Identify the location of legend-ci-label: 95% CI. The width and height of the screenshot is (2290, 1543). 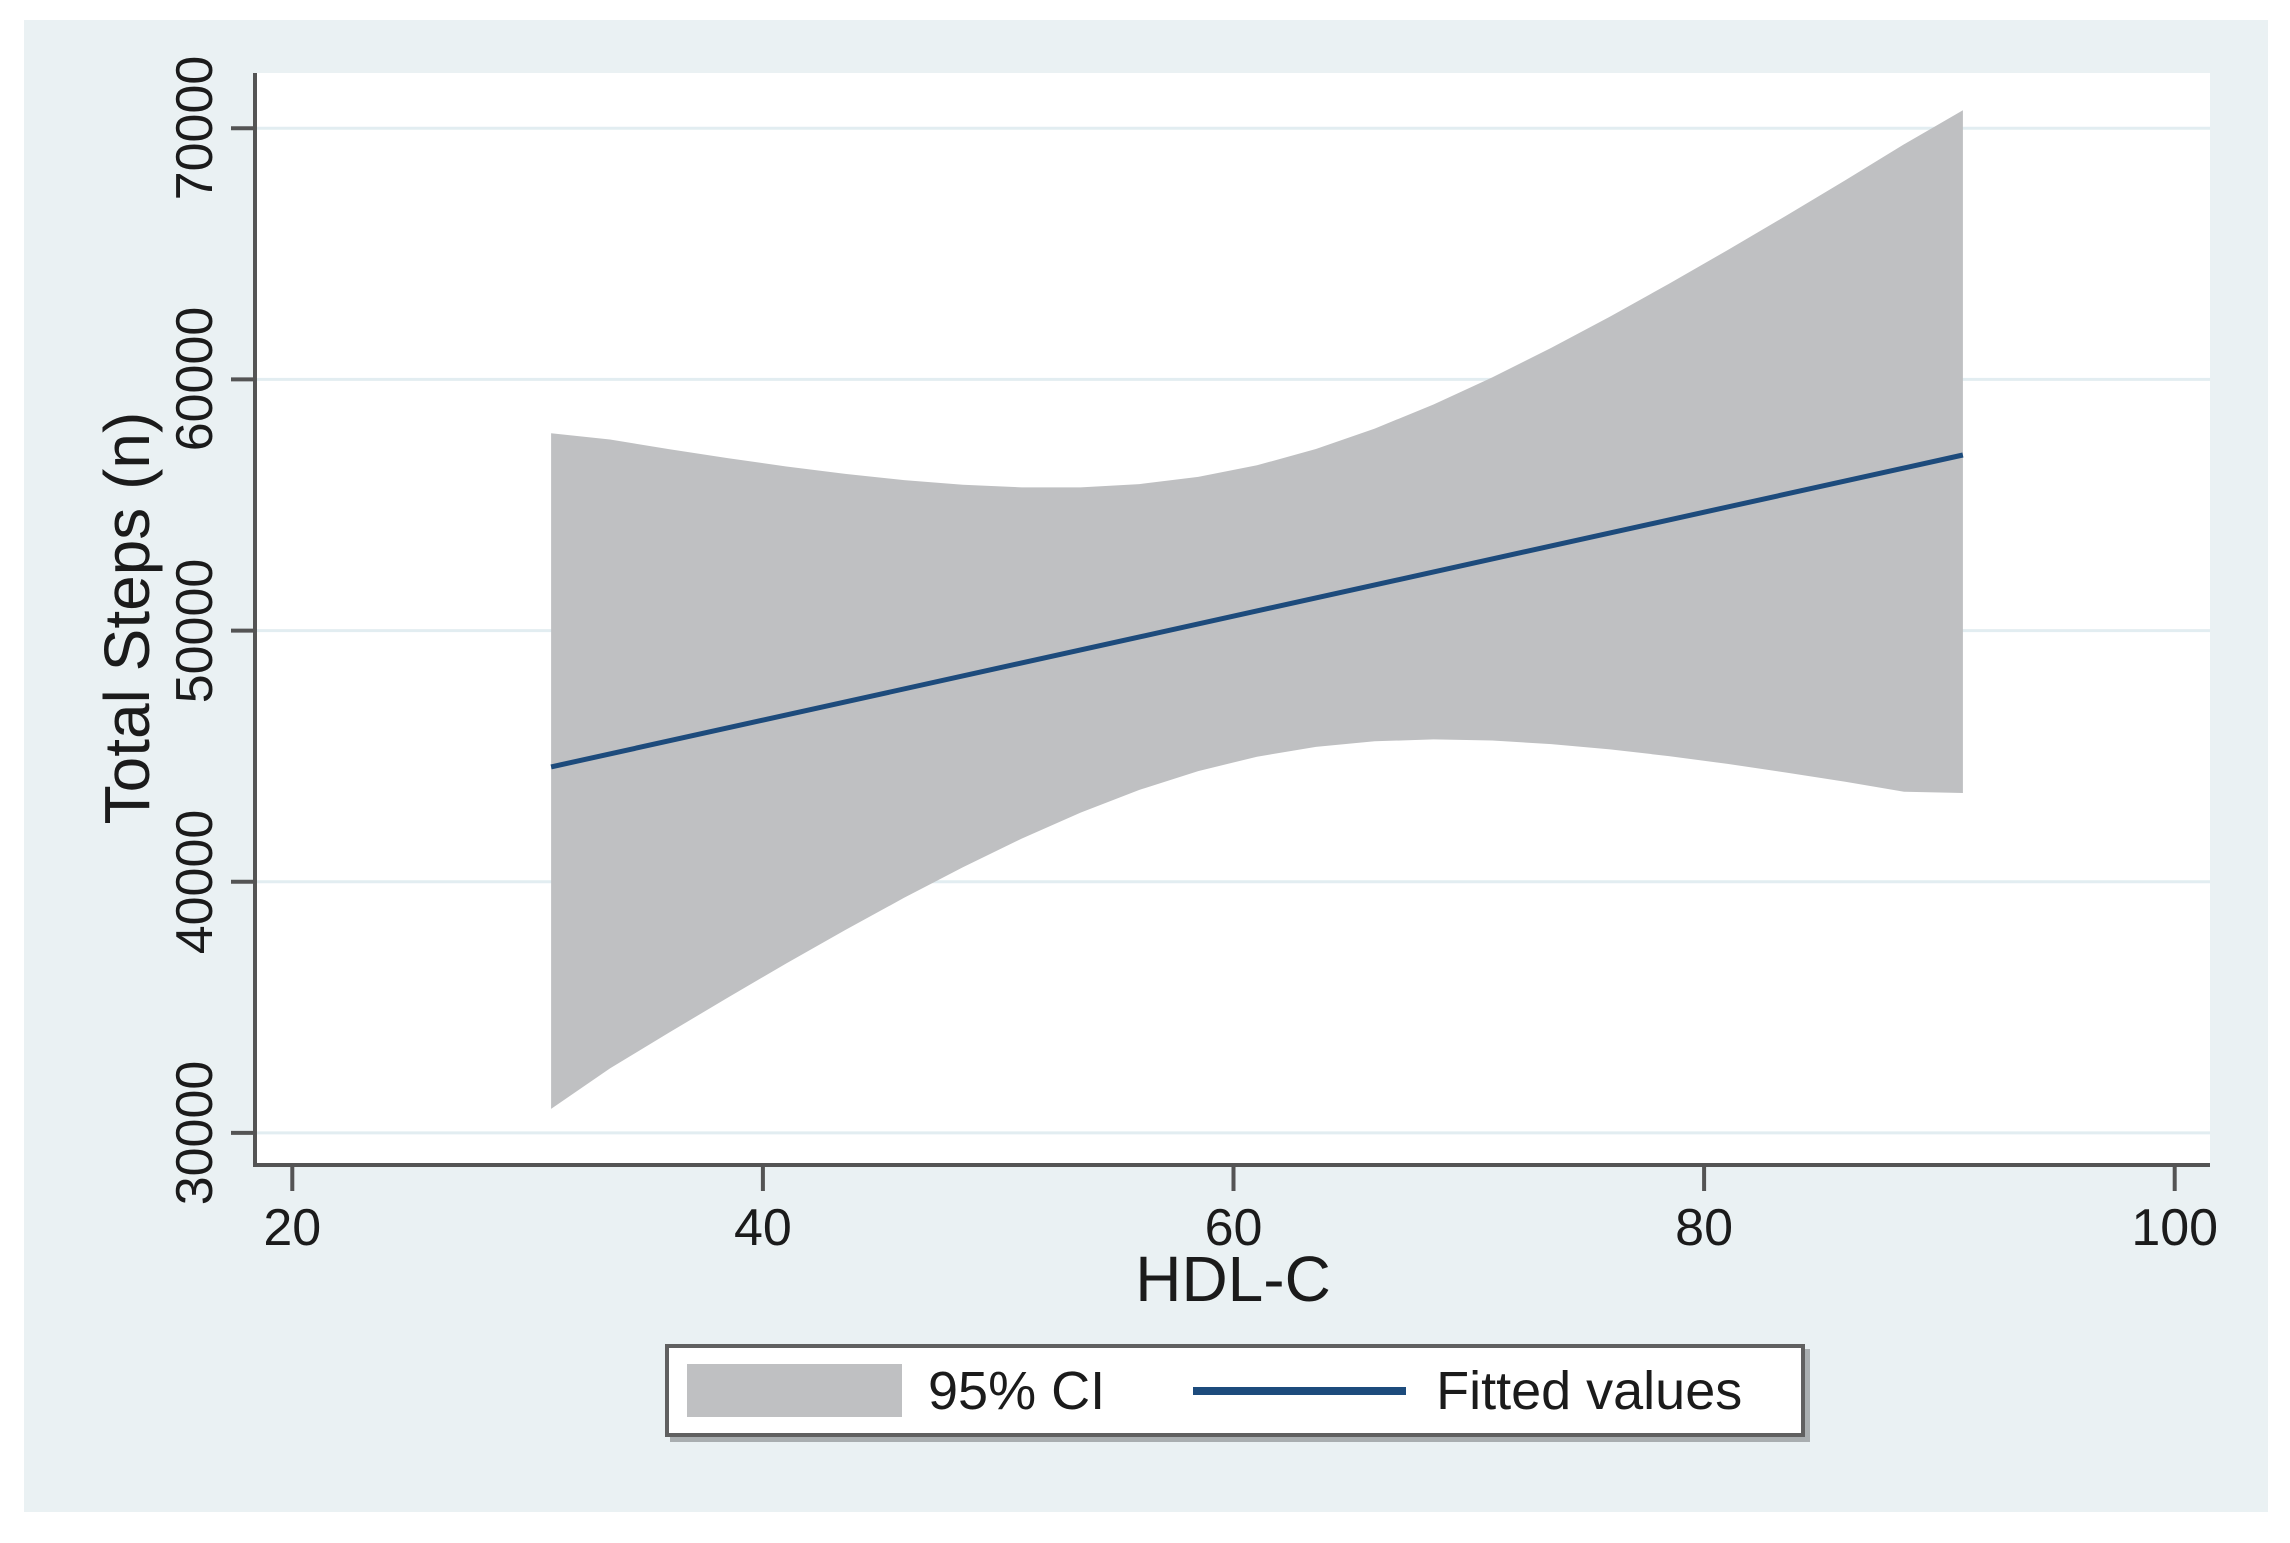
(1017, 1390).